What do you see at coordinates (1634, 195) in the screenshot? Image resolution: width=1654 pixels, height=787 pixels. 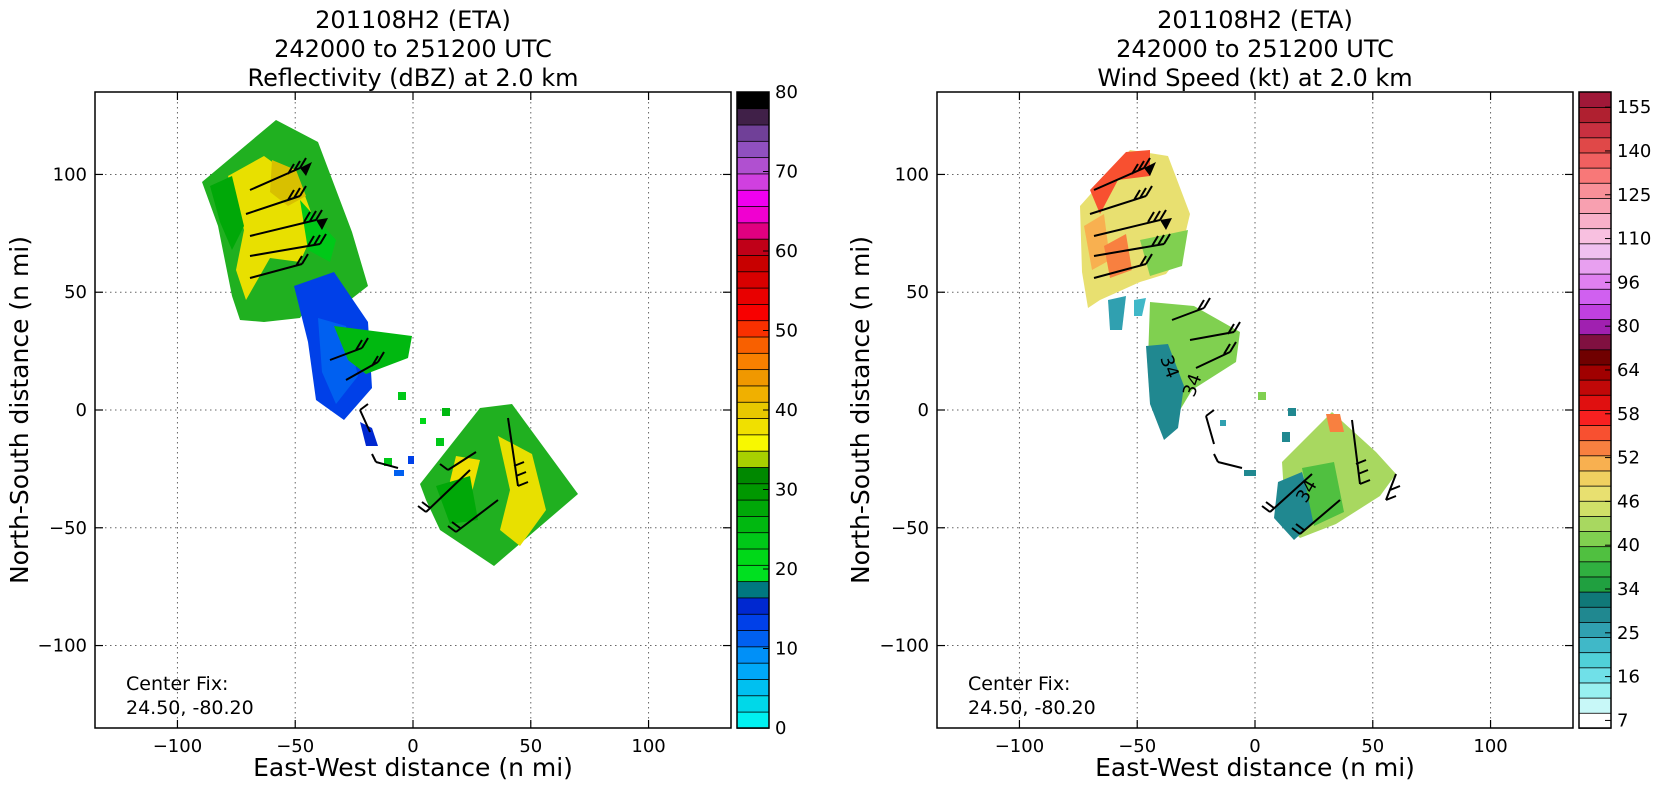 I see `colorbar-tick-label: 125` at bounding box center [1634, 195].